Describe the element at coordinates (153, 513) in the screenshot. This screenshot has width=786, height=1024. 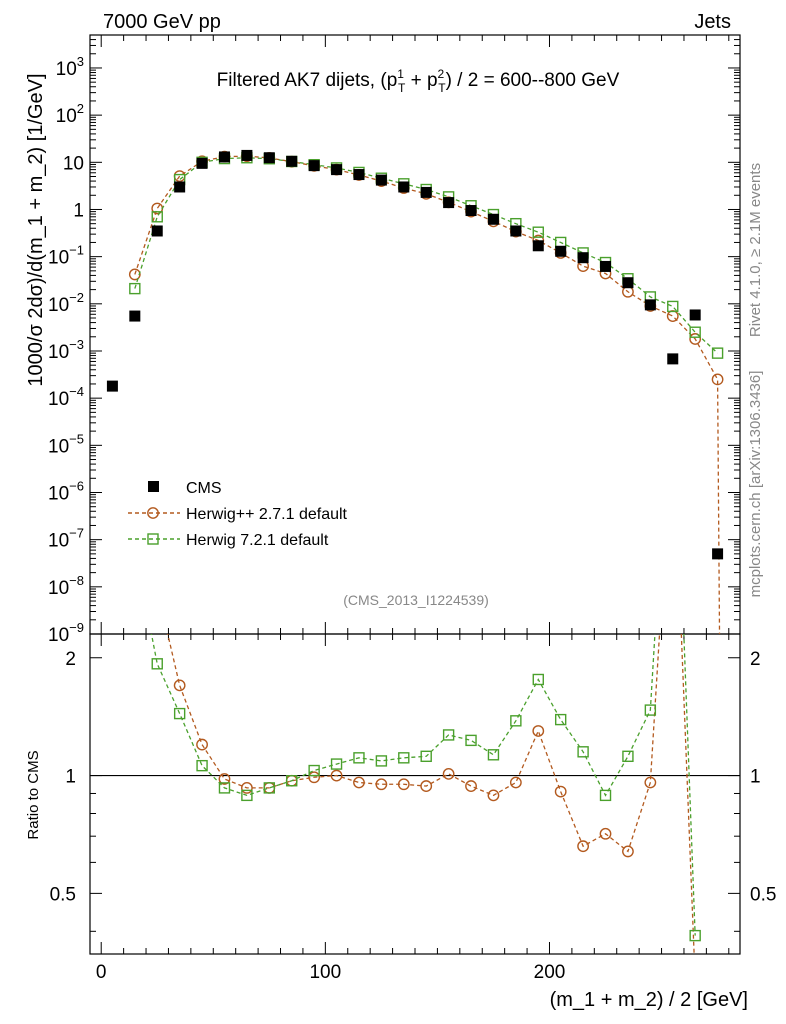
I see `legend-hpp-marker` at that location.